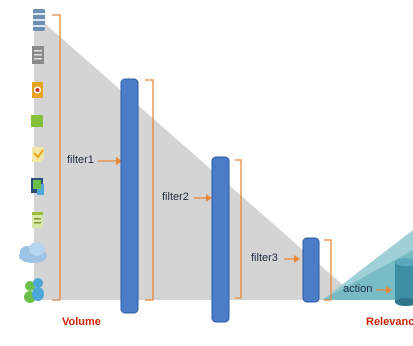  I want to click on action-label: action, so click(358, 289).